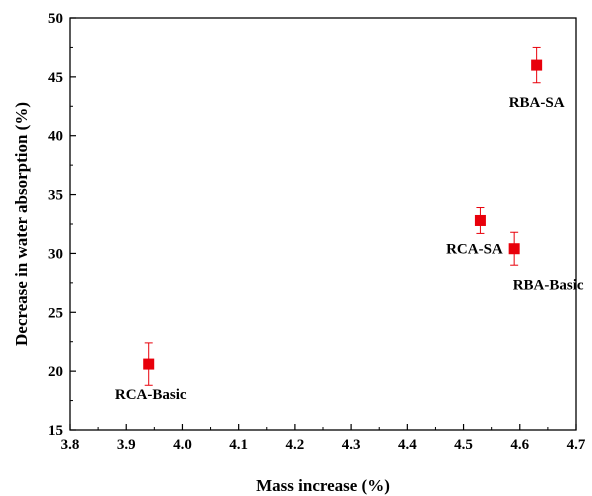 The height and width of the screenshot is (496, 592). Describe the element at coordinates (55, 254) in the screenshot. I see `y-tick-label: 30` at that location.